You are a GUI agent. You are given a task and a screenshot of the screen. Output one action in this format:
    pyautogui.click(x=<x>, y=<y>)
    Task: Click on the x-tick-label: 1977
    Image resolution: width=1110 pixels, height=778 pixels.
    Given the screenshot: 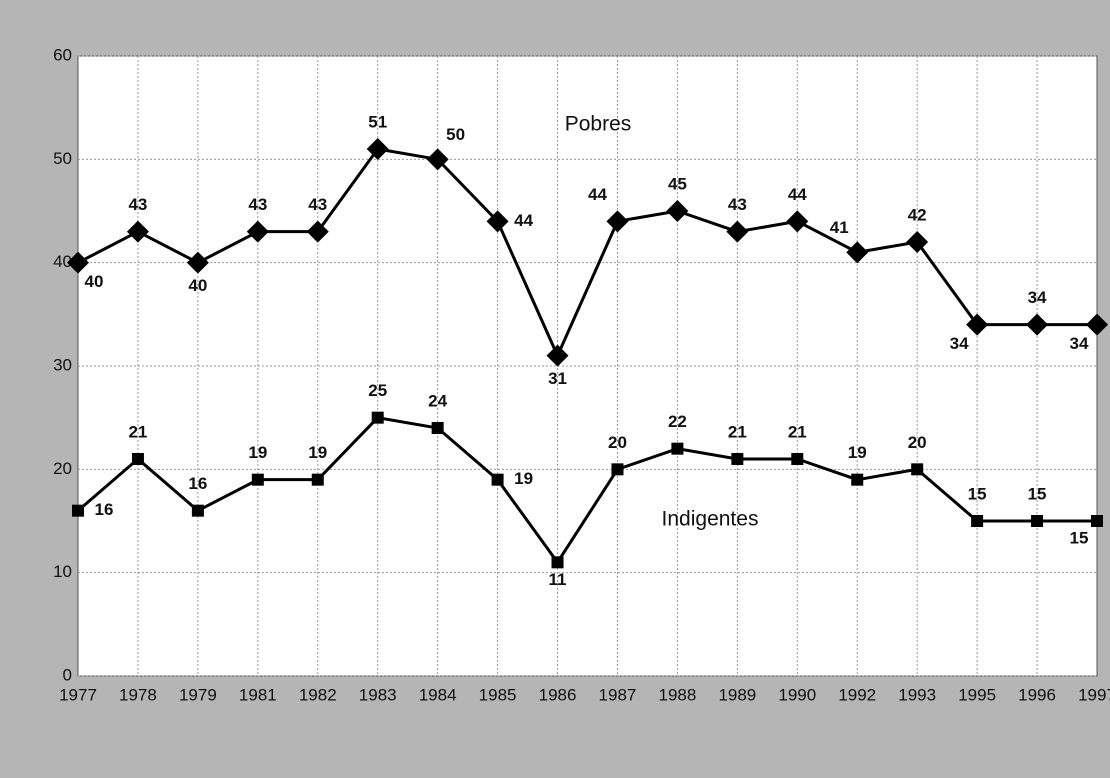 What is the action you would take?
    pyautogui.click(x=78, y=694)
    